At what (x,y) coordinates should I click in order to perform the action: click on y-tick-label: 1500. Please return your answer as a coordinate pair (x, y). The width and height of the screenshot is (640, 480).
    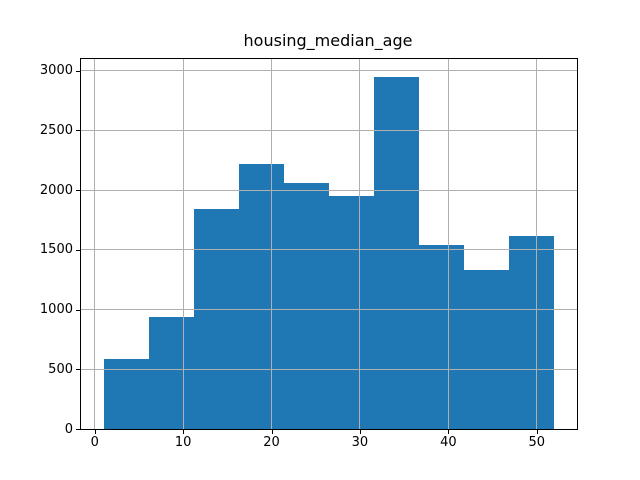
    Looking at the image, I should click on (56, 250).